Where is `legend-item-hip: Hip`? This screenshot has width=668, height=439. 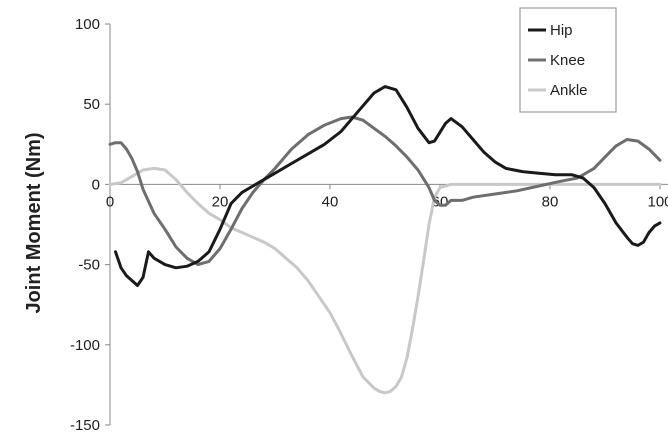
legend-item-hip: Hip is located at coordinates (550, 30).